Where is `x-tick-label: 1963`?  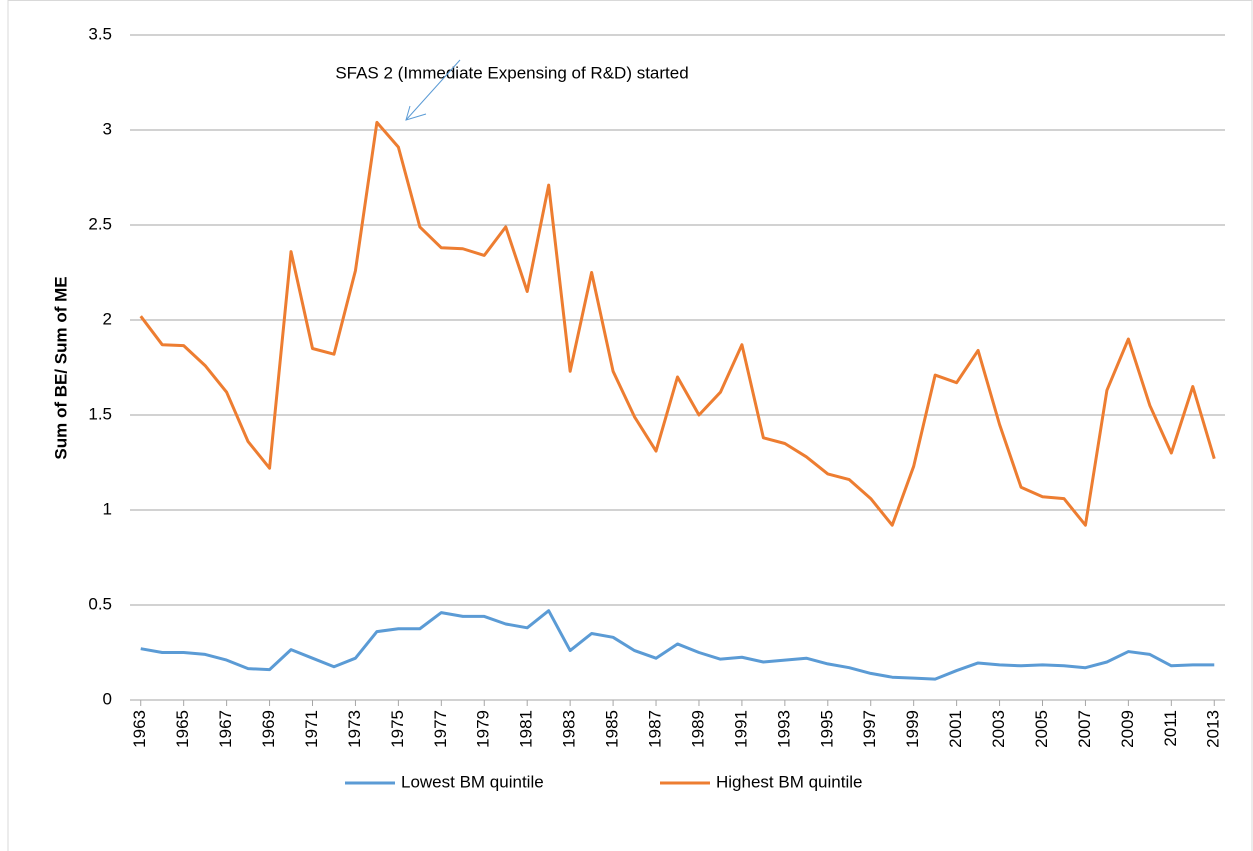
x-tick-label: 1963 is located at coordinates (139, 729).